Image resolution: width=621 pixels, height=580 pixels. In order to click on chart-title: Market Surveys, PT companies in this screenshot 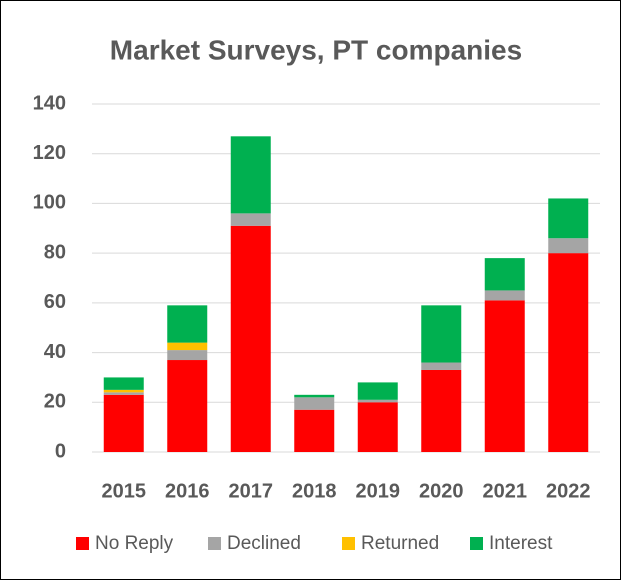, I will do `click(316, 49)`.